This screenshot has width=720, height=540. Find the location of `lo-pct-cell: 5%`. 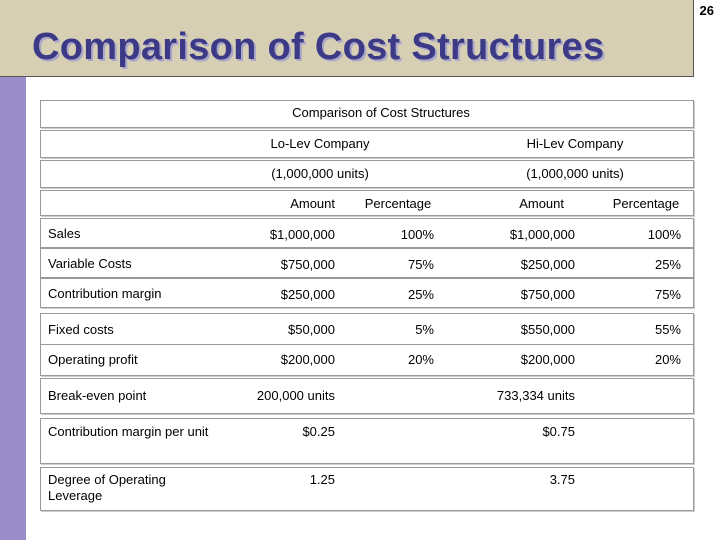

lo-pct-cell: 5% is located at coordinates (424, 329).